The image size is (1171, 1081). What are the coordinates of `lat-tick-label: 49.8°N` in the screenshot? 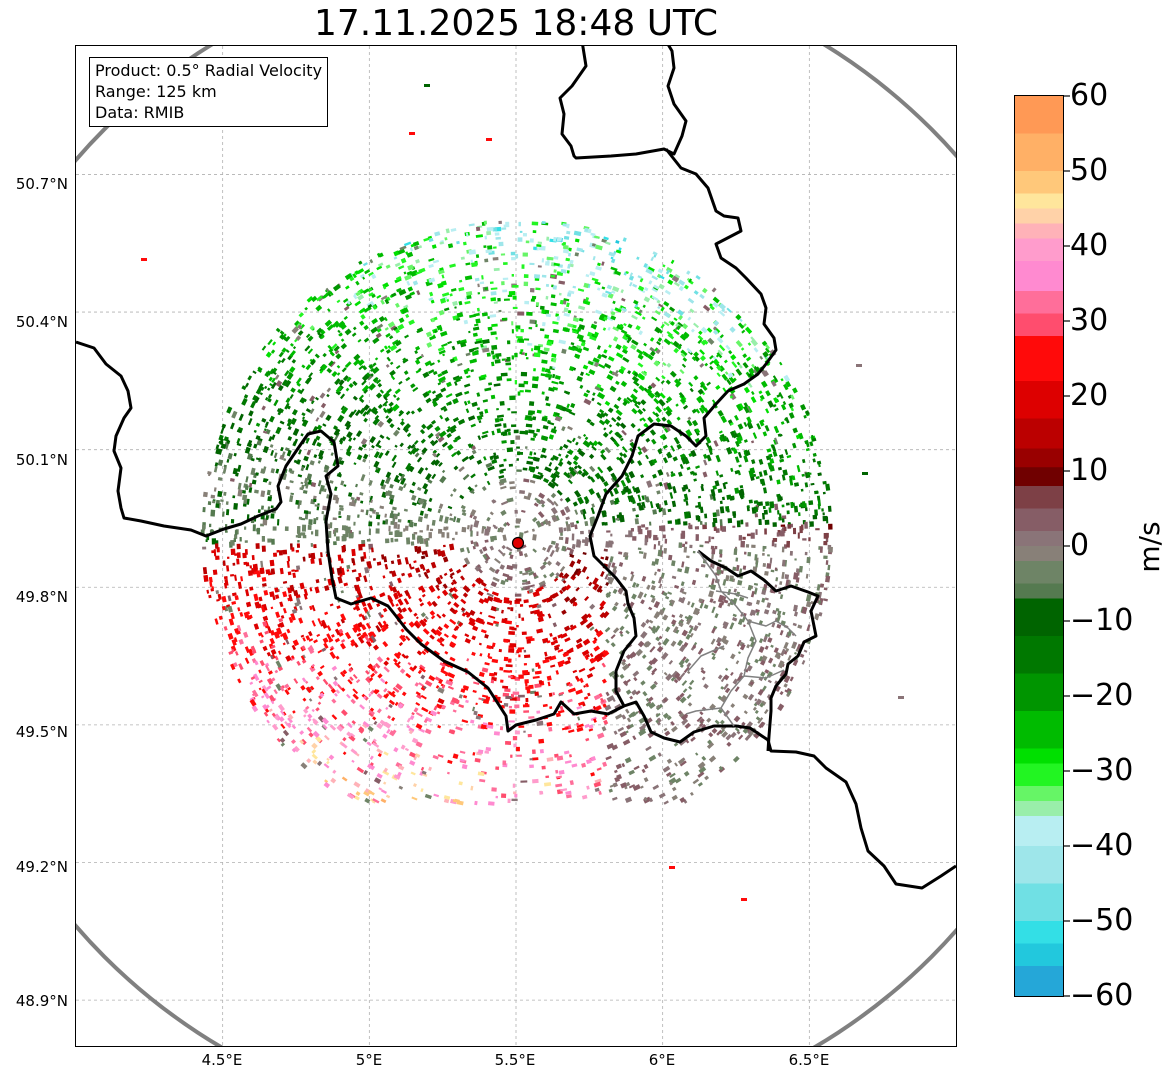 It's located at (41, 597).